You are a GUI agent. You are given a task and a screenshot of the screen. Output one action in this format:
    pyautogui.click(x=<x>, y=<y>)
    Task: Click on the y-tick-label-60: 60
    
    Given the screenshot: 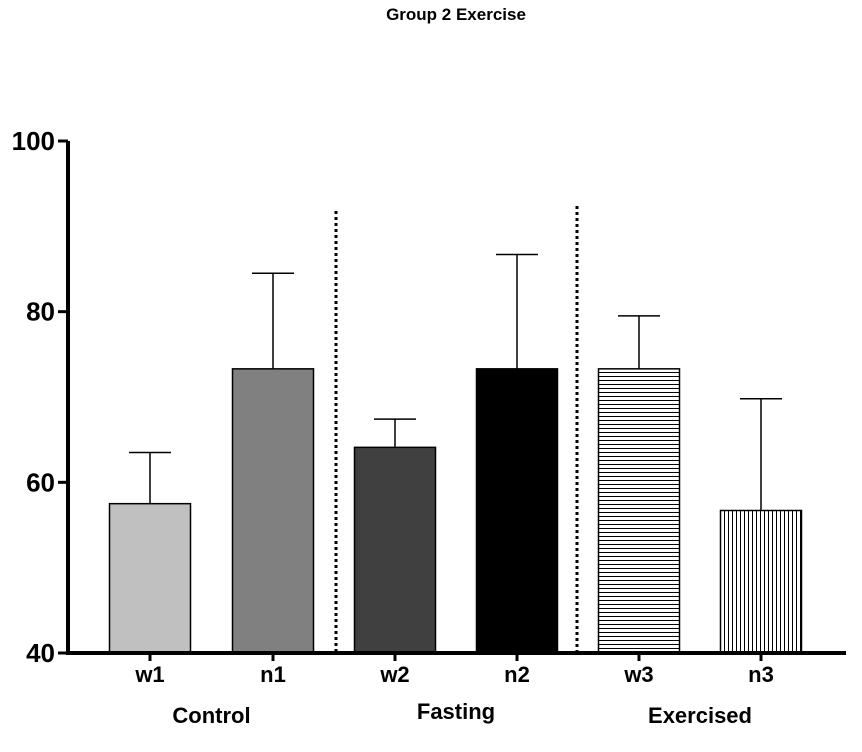 What is the action you would take?
    pyautogui.click(x=40, y=482)
    